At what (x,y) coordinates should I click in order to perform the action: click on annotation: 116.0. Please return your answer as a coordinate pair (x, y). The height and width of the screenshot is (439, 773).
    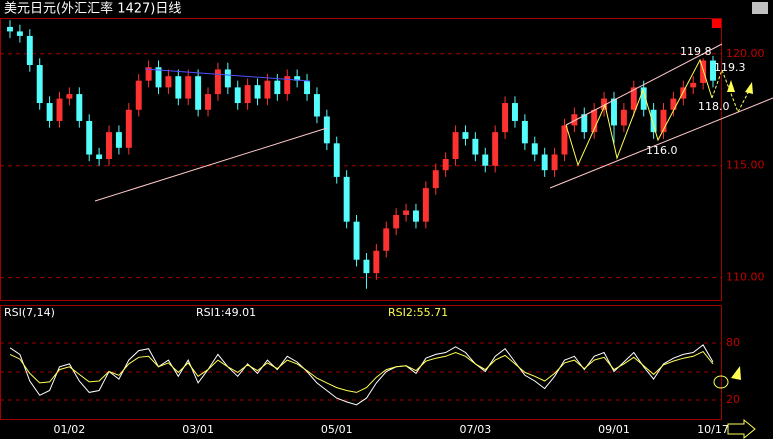
    Looking at the image, I should click on (662, 150).